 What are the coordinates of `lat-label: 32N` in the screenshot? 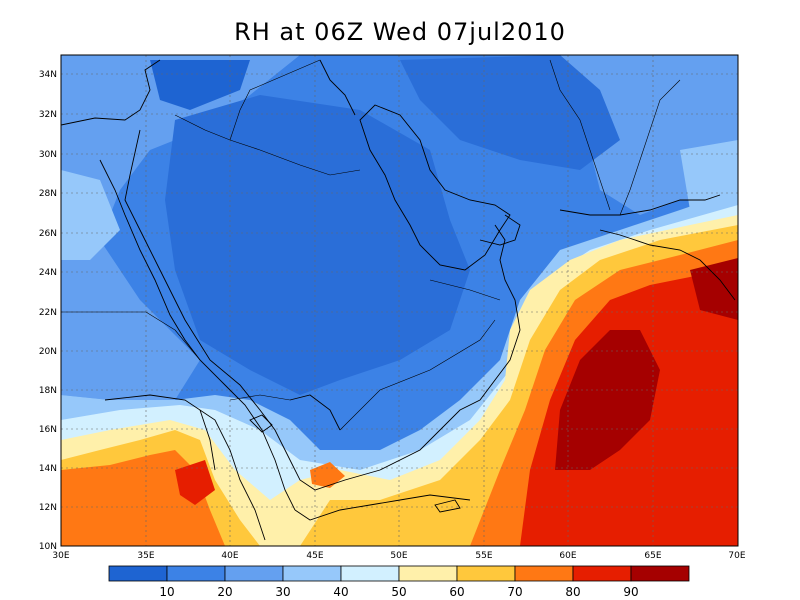 It's located at (48, 115).